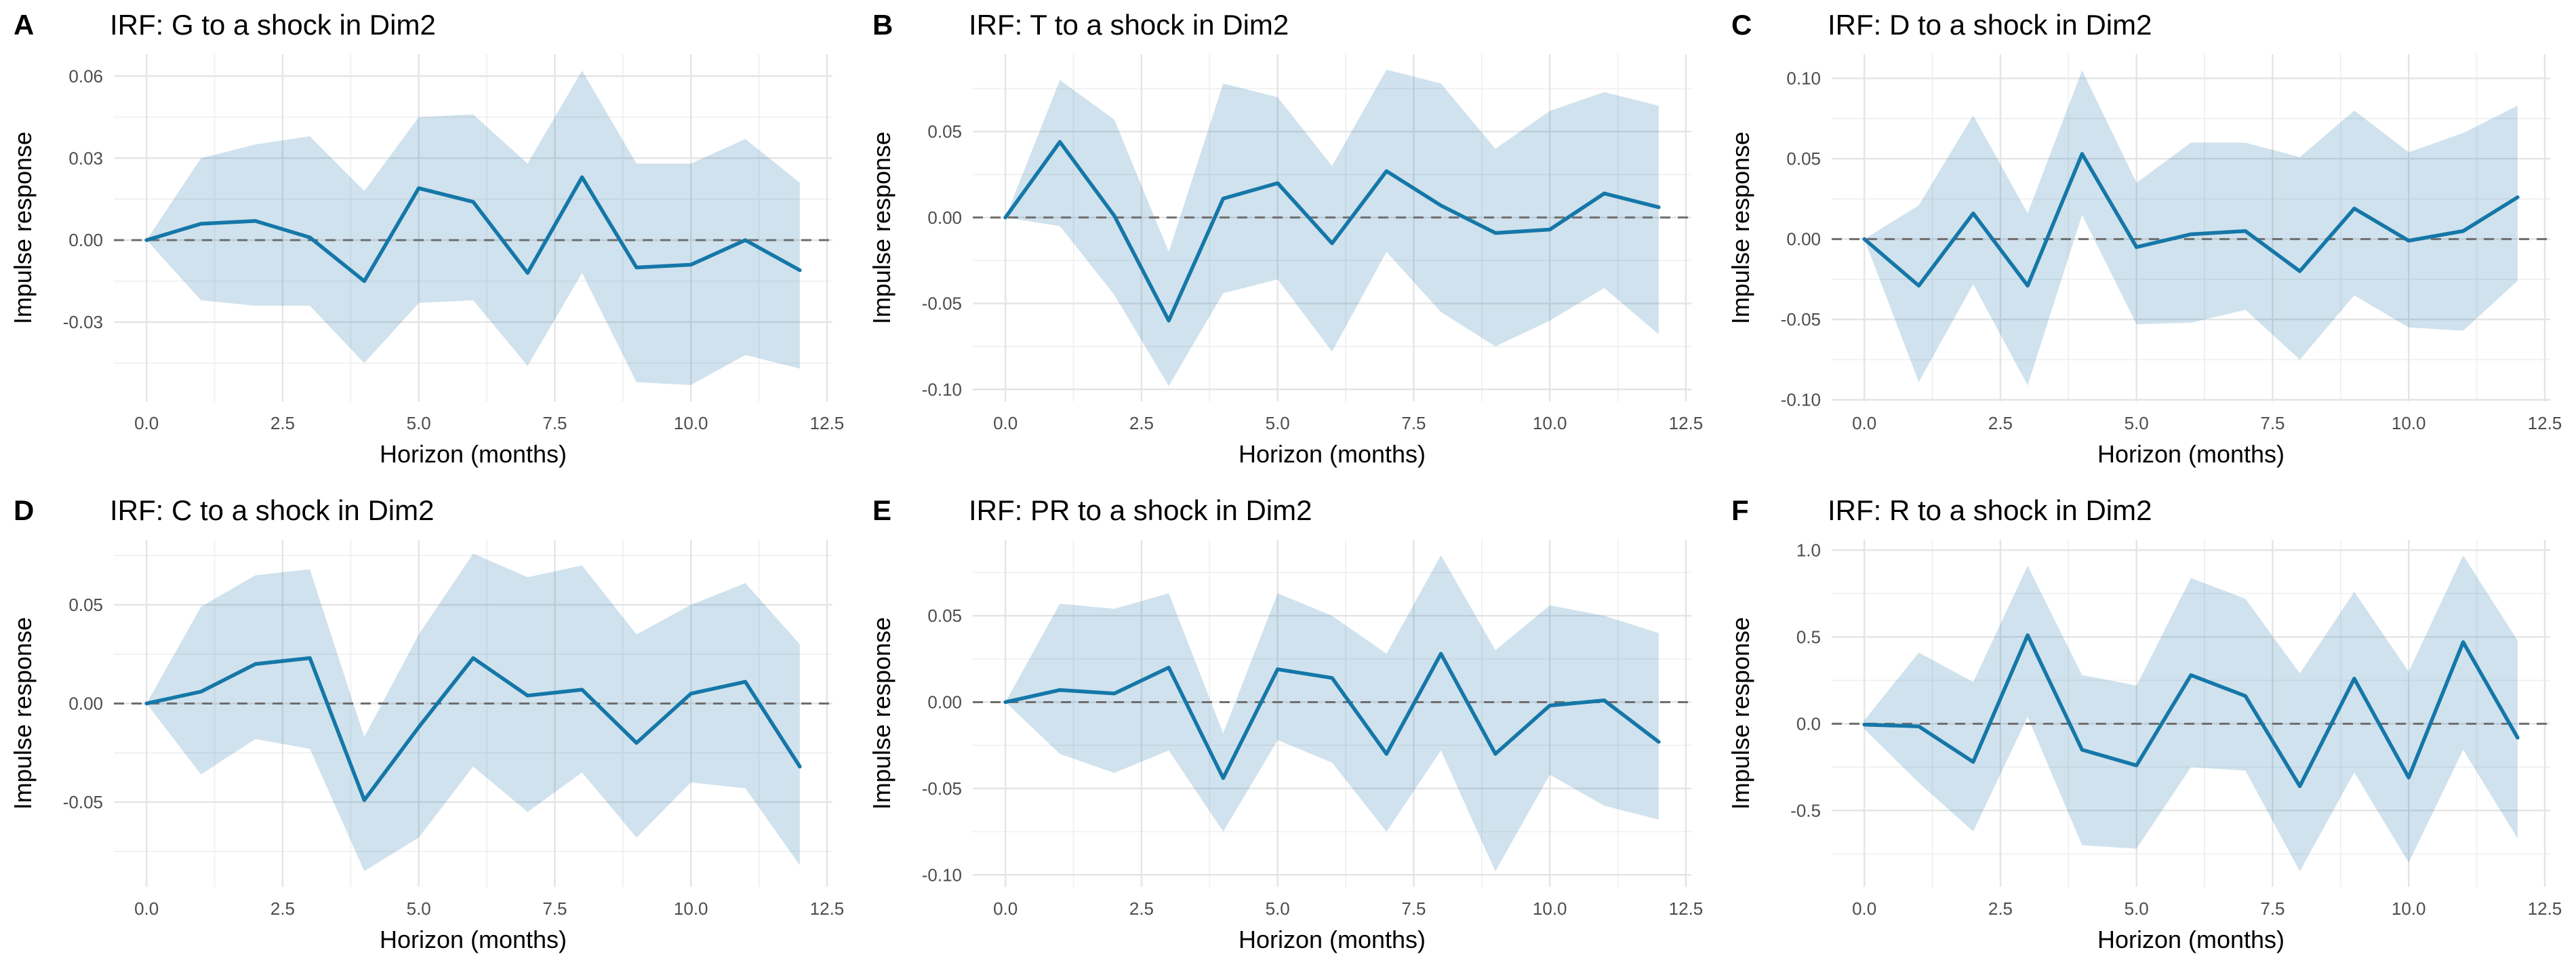 Image resolution: width=2576 pixels, height=971 pixels. What do you see at coordinates (2191, 454) in the screenshot?
I see `panel-c-x-axis-title: Horizon (months)` at bounding box center [2191, 454].